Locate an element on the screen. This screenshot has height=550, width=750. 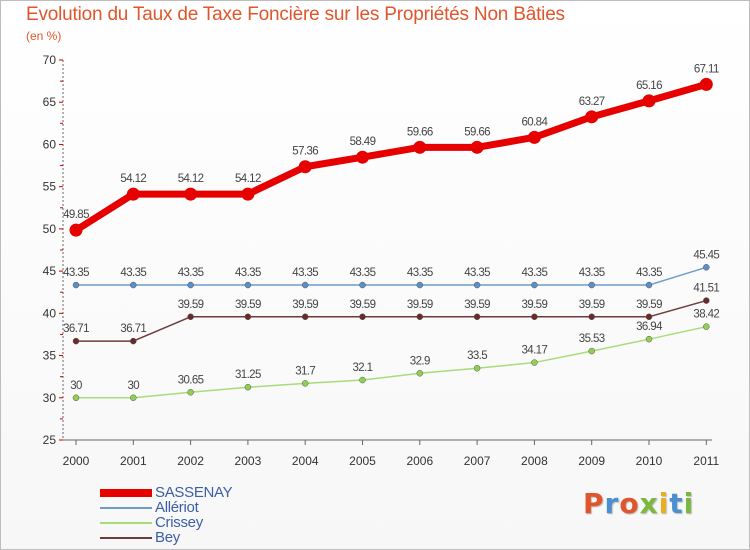
legend-item-crissey: Crissey is located at coordinates (166, 522).